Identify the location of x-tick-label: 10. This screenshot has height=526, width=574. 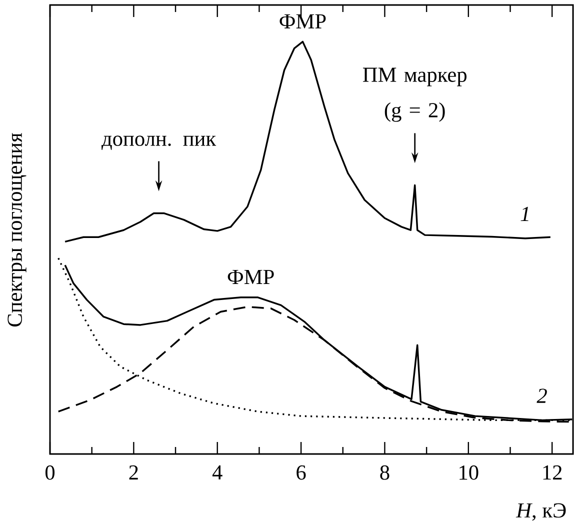
(469, 472).